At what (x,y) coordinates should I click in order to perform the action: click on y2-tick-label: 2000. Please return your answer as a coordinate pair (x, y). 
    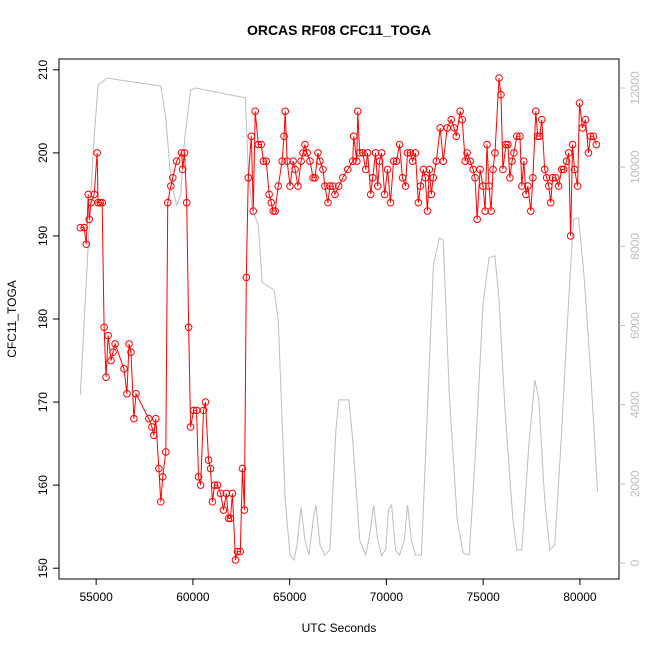
    Looking at the image, I should click on (635, 483).